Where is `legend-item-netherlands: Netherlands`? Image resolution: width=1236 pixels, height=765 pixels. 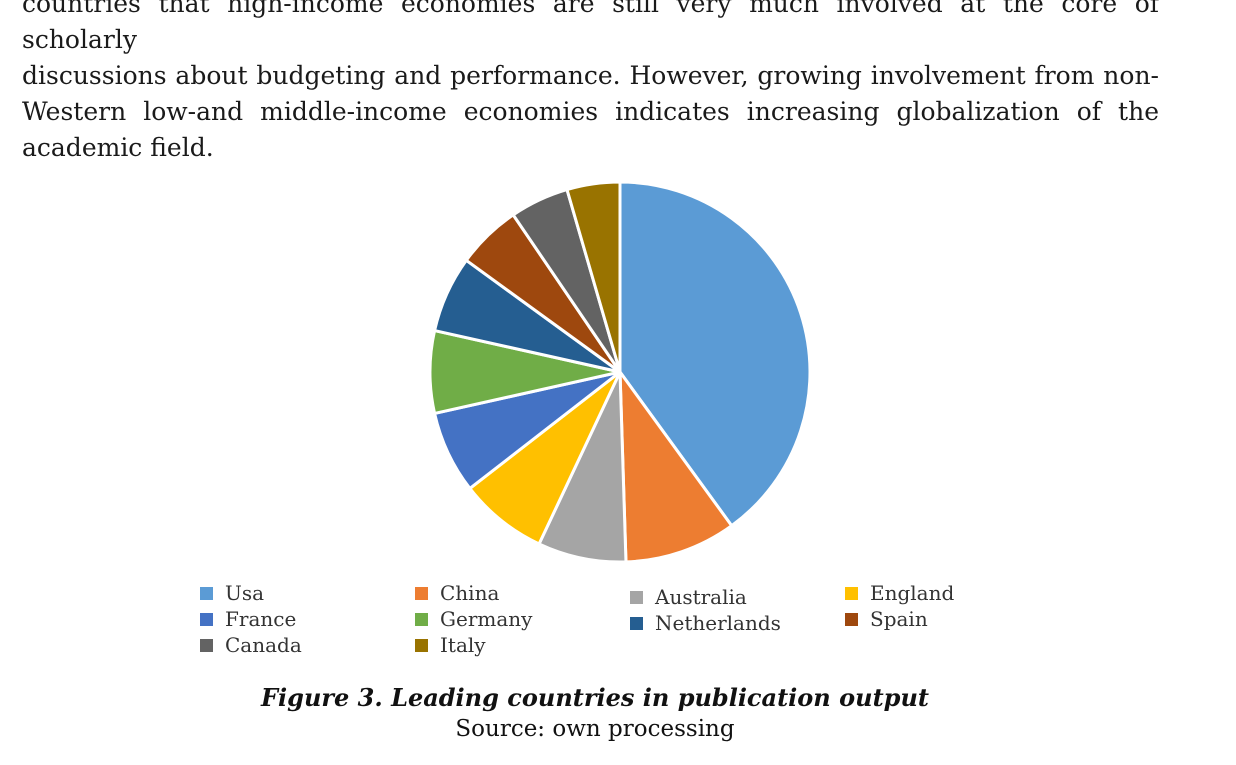
legend-item-netherlands: Netherlands is located at coordinates (705, 623).